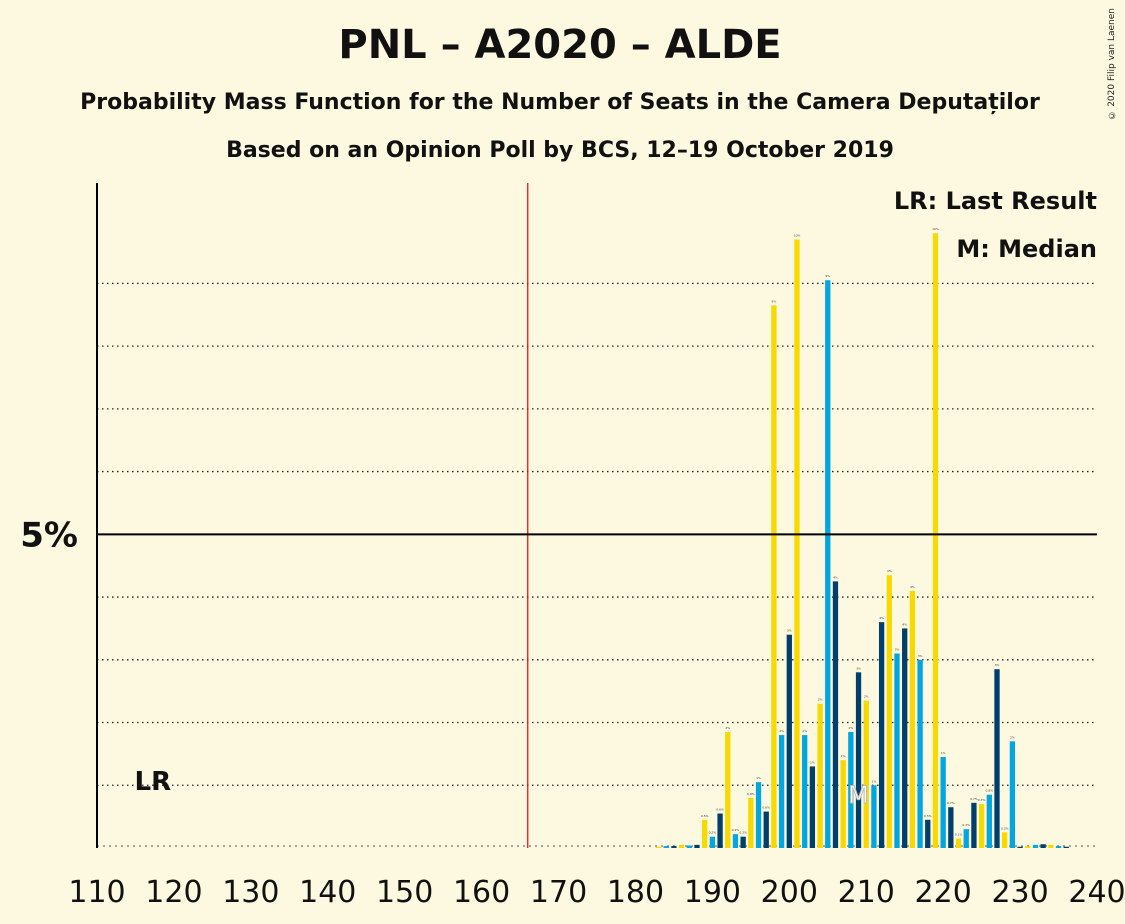 The height and width of the screenshot is (924, 1125). I want to click on bar-label-seat-202: 2%, so click(804, 731).